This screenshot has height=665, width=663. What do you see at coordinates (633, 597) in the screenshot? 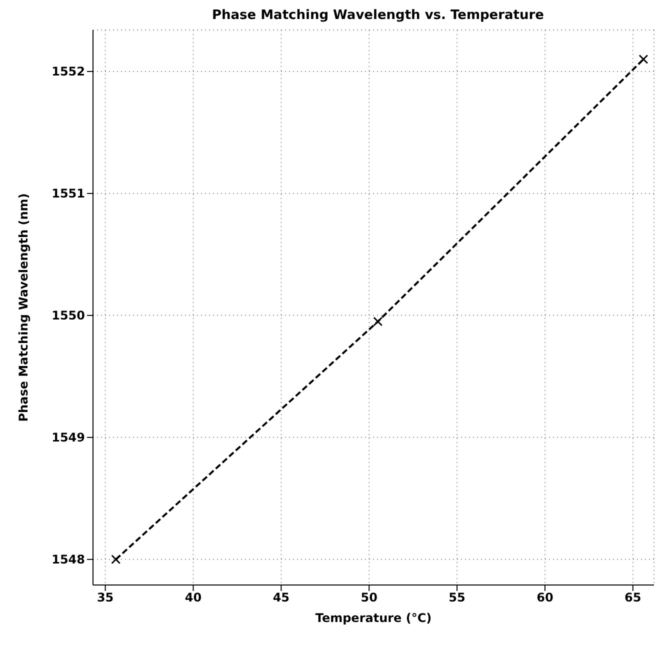
I see `x-tick-label: 65` at bounding box center [633, 597].